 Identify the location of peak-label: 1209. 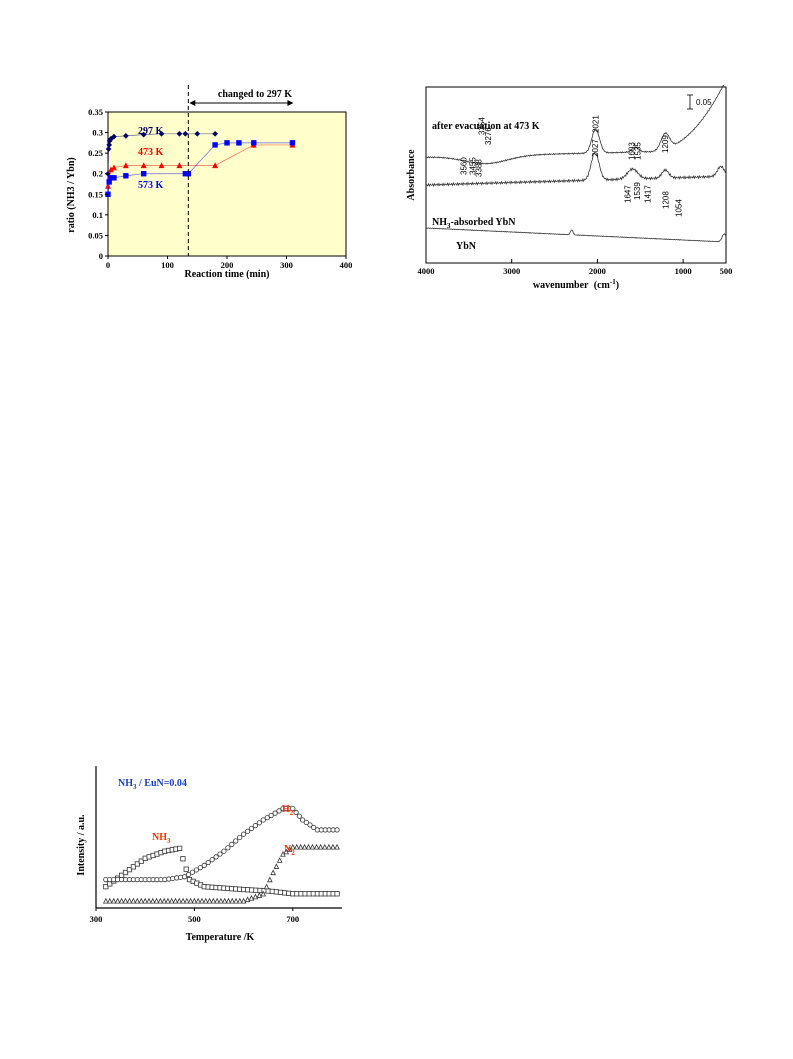
(665, 144).